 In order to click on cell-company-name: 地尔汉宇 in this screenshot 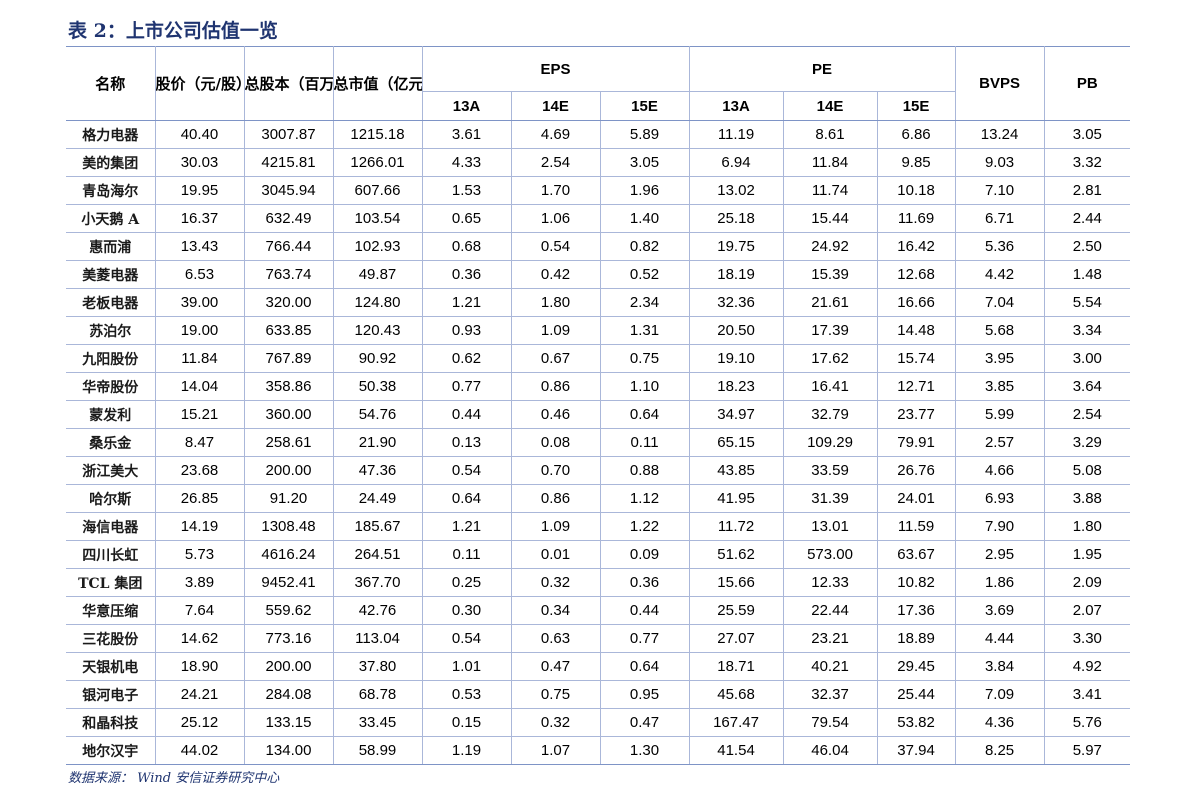, I will do `click(111, 750)`.